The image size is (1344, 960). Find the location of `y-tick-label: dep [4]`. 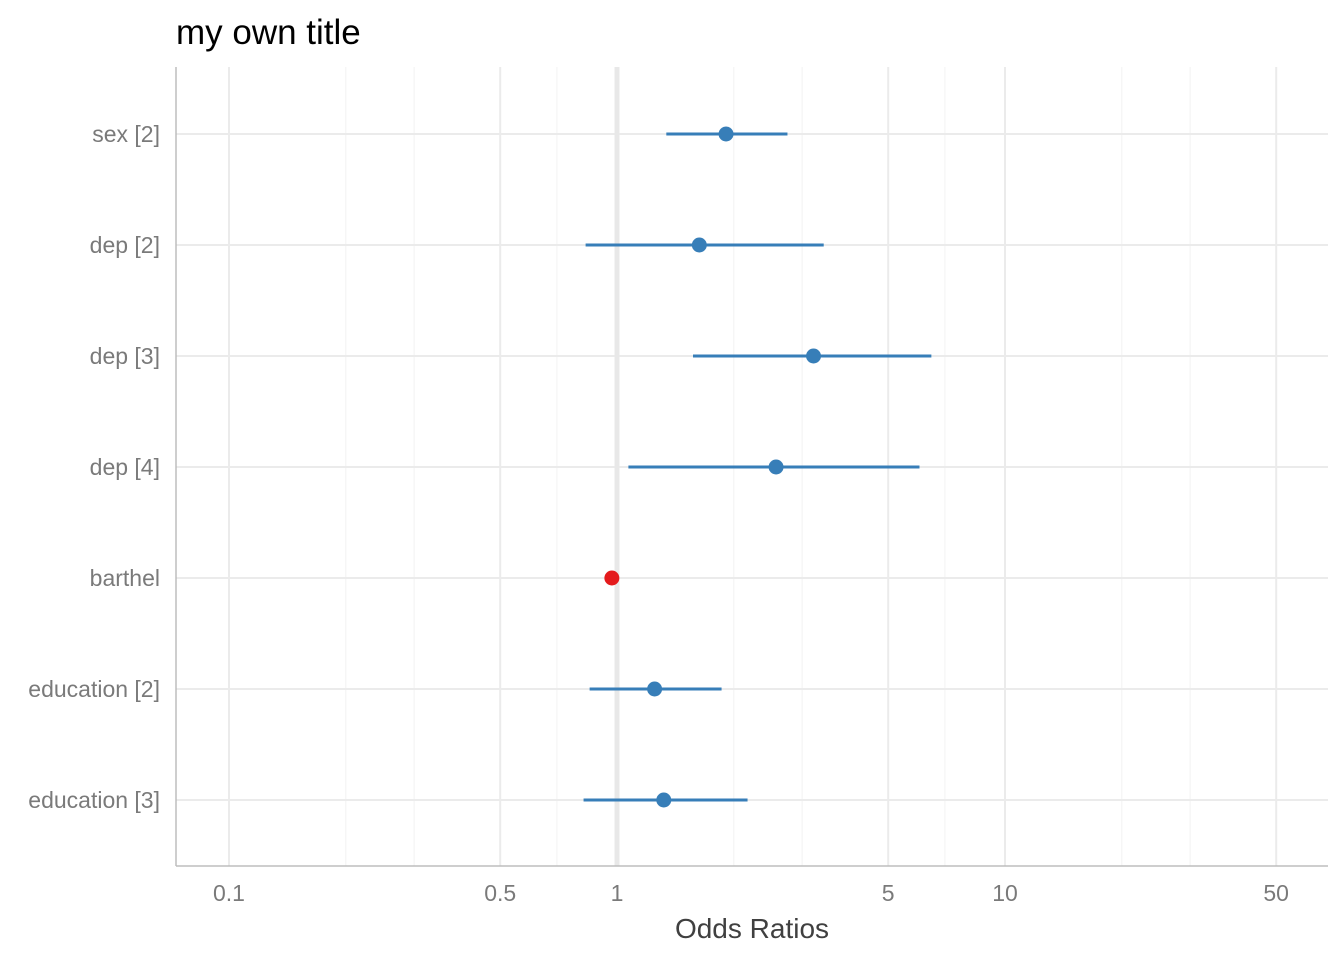

y-tick-label: dep [4] is located at coordinates (125, 467).